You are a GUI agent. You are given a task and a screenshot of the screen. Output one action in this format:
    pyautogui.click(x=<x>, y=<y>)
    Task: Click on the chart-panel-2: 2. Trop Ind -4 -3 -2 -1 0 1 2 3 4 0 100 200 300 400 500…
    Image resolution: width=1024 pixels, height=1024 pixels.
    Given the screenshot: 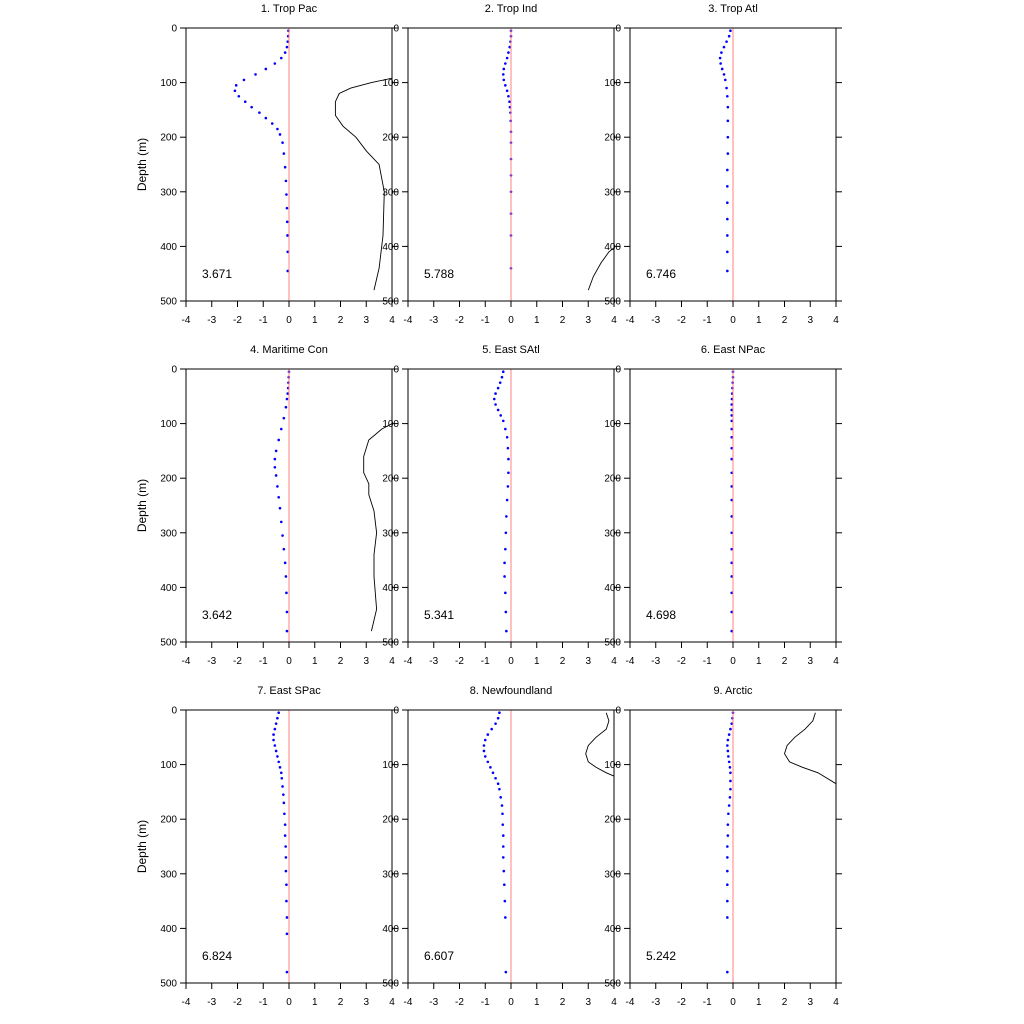 What is the action you would take?
    pyautogui.click(x=501, y=164)
    